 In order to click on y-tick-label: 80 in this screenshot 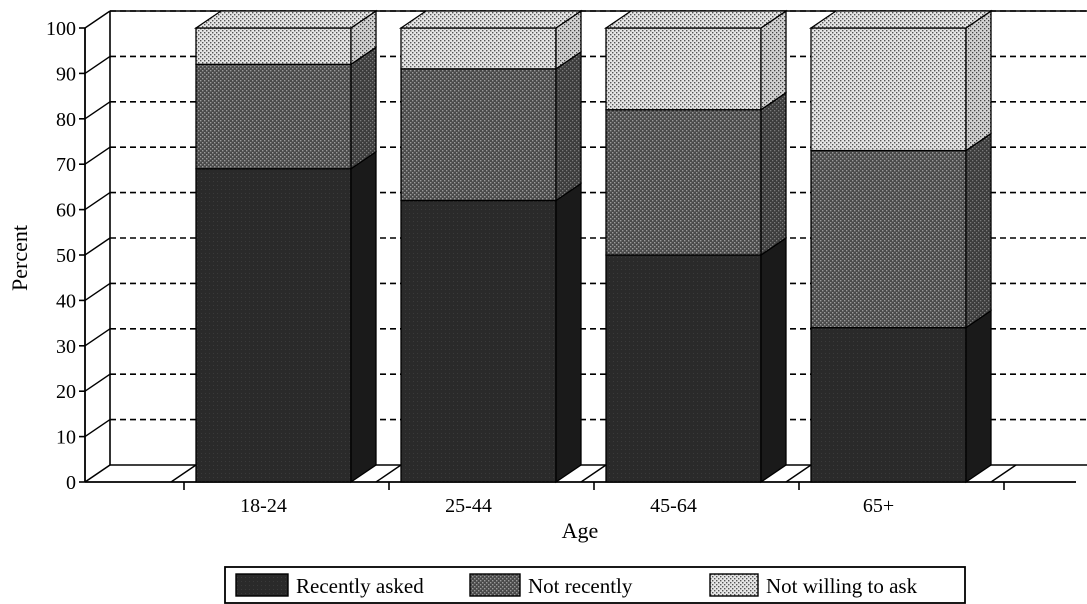, I will do `click(66, 120)`.